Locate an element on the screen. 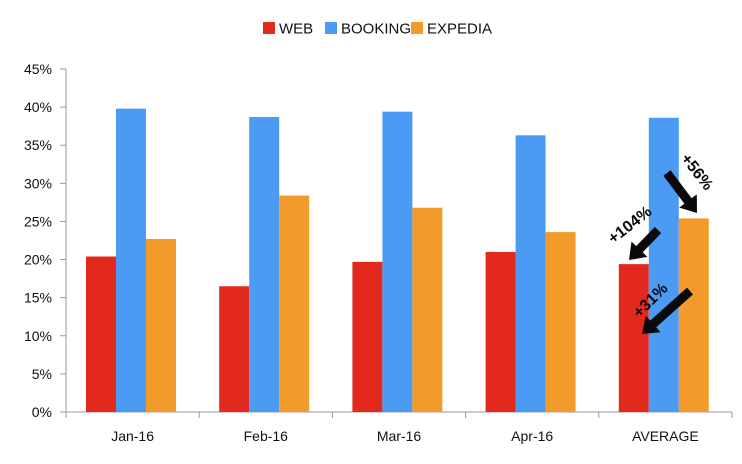 The height and width of the screenshot is (464, 742). y-tick-label: 40% is located at coordinates (38, 107).